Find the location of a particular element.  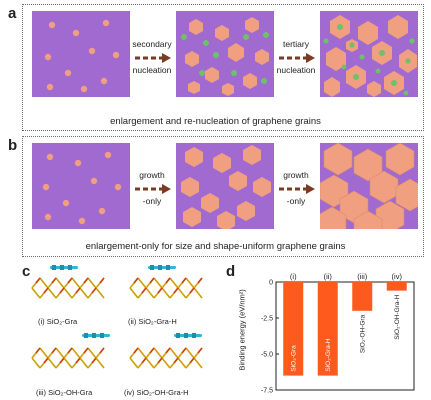

structure-label-iv: (iv) SiO₂-OH-Gra-H is located at coordinates (156, 392).